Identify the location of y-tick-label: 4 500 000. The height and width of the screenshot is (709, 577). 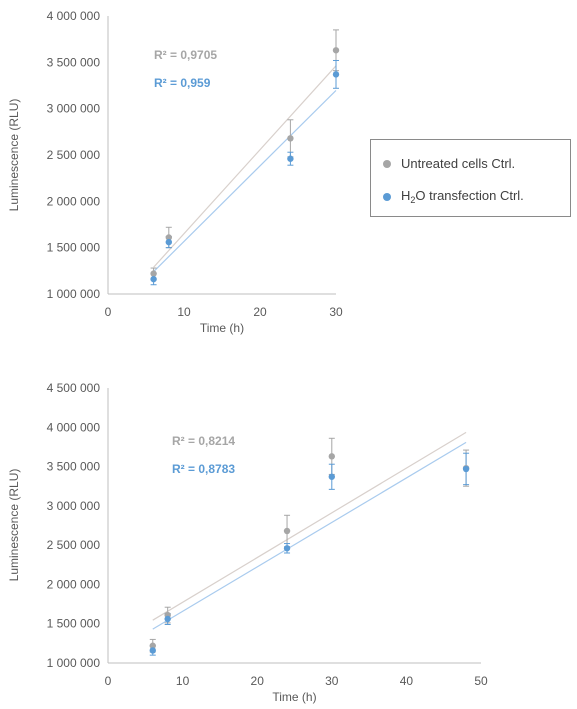
(74, 388).